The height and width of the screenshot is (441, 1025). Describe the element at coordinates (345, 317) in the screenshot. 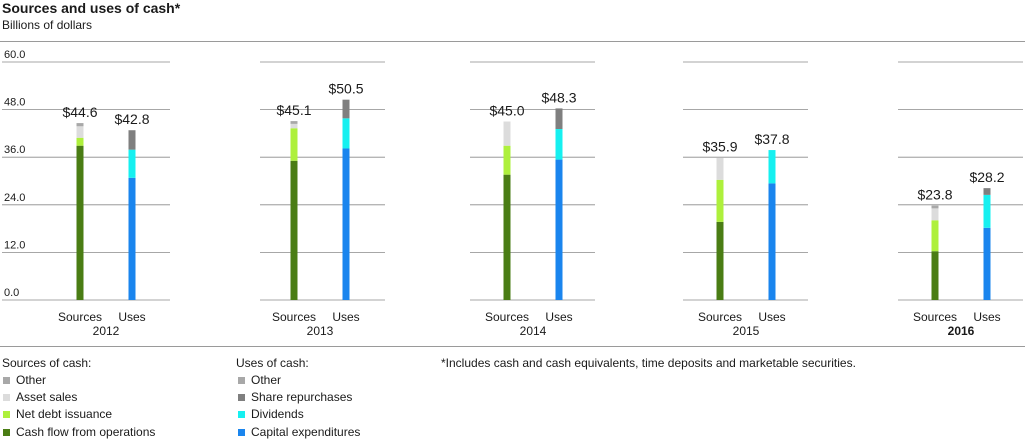

I see `category-label-uses-2013: Uses` at that location.